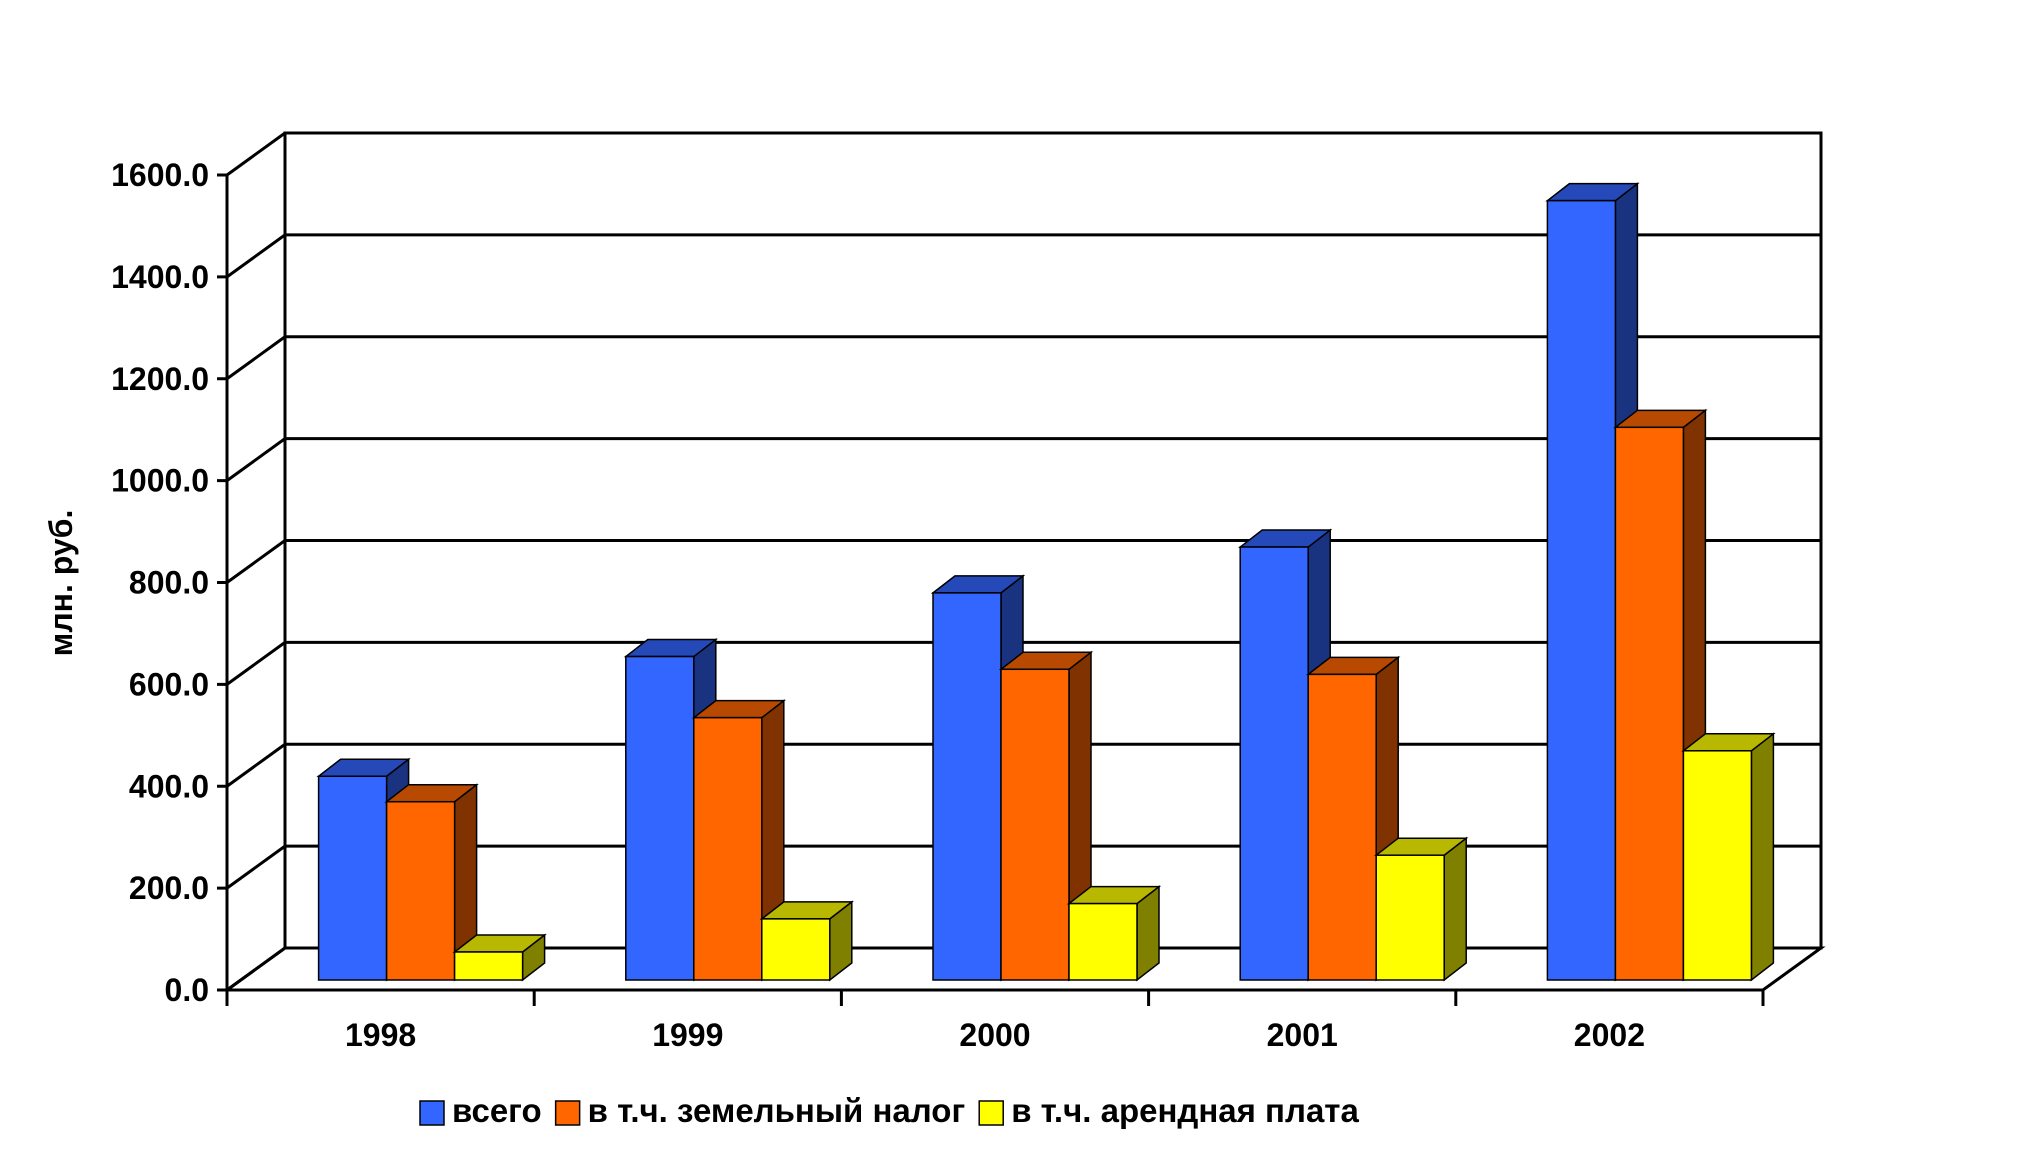 The height and width of the screenshot is (1171, 2018). Describe the element at coordinates (994, 1035) in the screenshot. I see `x-tick-label: 2000` at that location.